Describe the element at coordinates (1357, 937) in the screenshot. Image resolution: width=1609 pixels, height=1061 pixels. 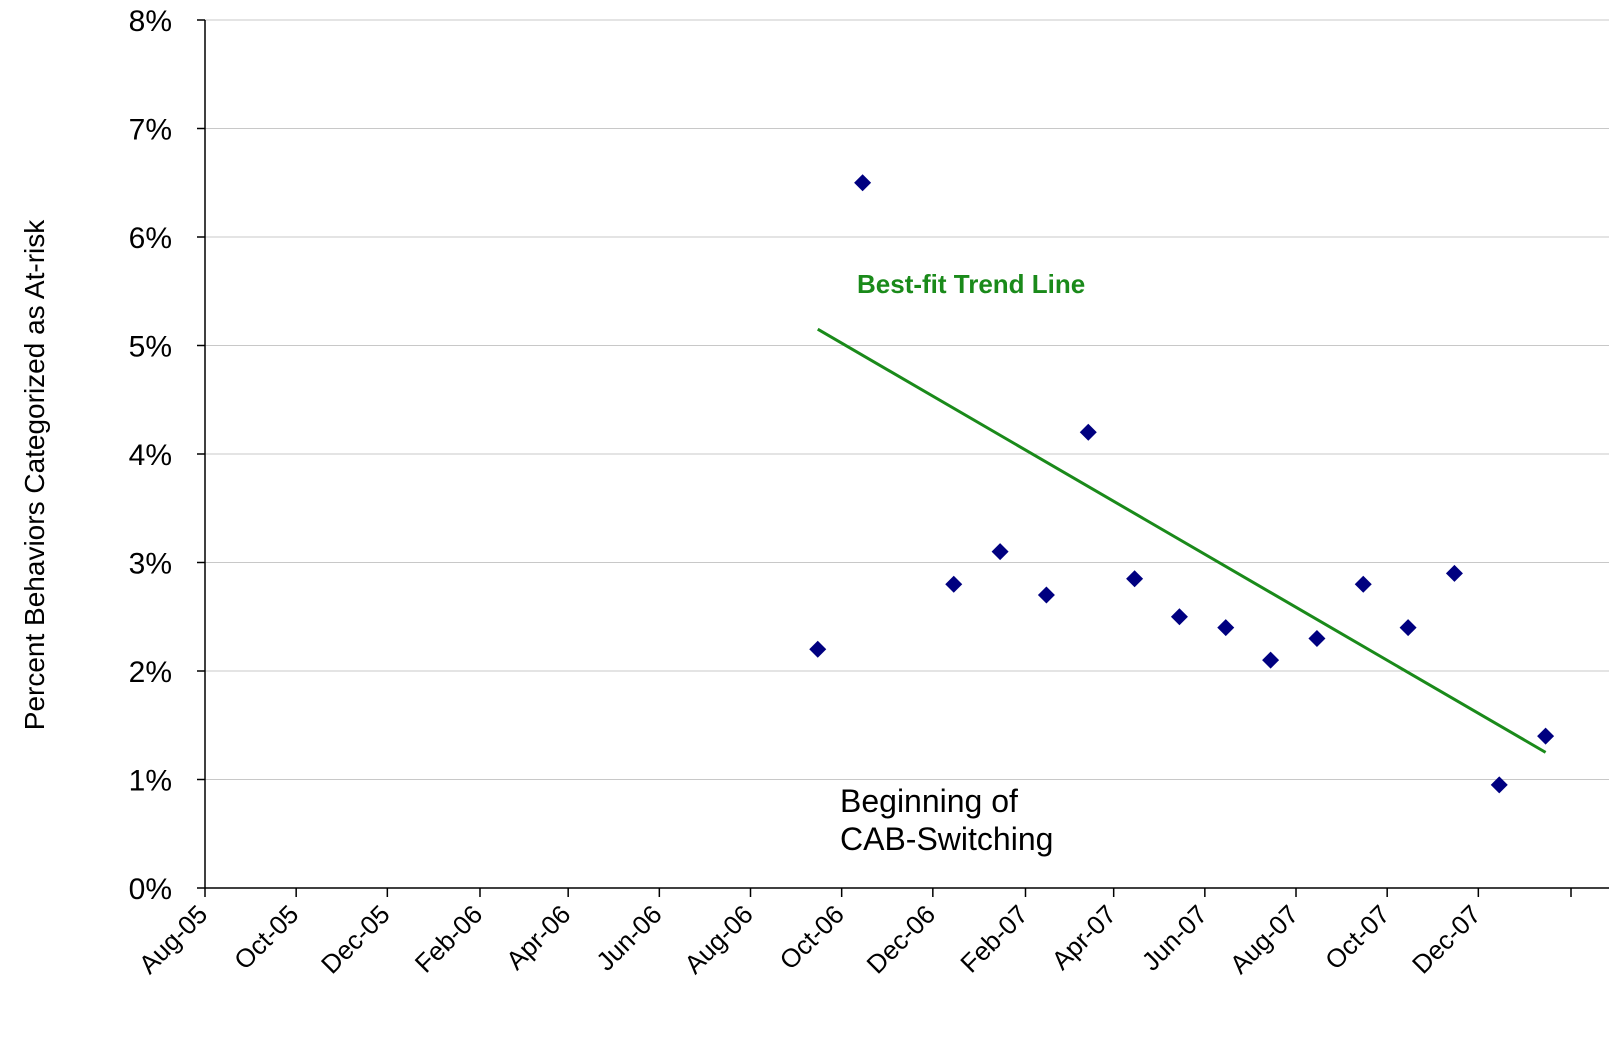
I see `x-tick-label: Oct-07` at that location.